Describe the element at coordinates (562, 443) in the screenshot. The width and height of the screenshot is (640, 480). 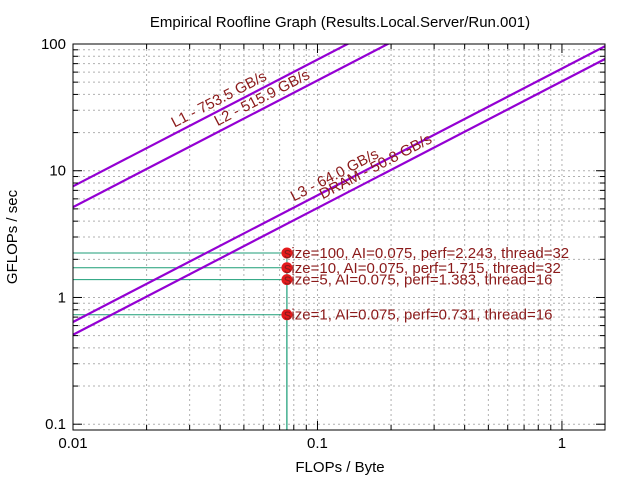
I see `x-tick-label: 1` at that location.